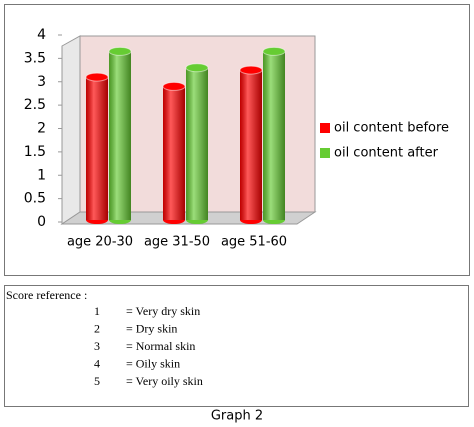  Describe the element at coordinates (97, 363) in the screenshot. I see `reference-score: 4` at that location.